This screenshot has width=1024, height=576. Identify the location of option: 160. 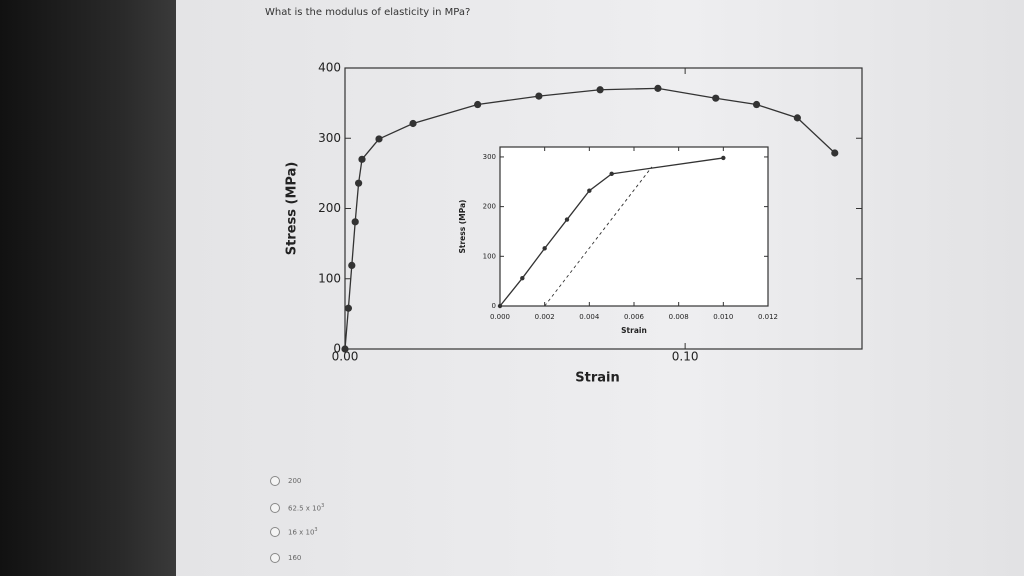
(285, 558).